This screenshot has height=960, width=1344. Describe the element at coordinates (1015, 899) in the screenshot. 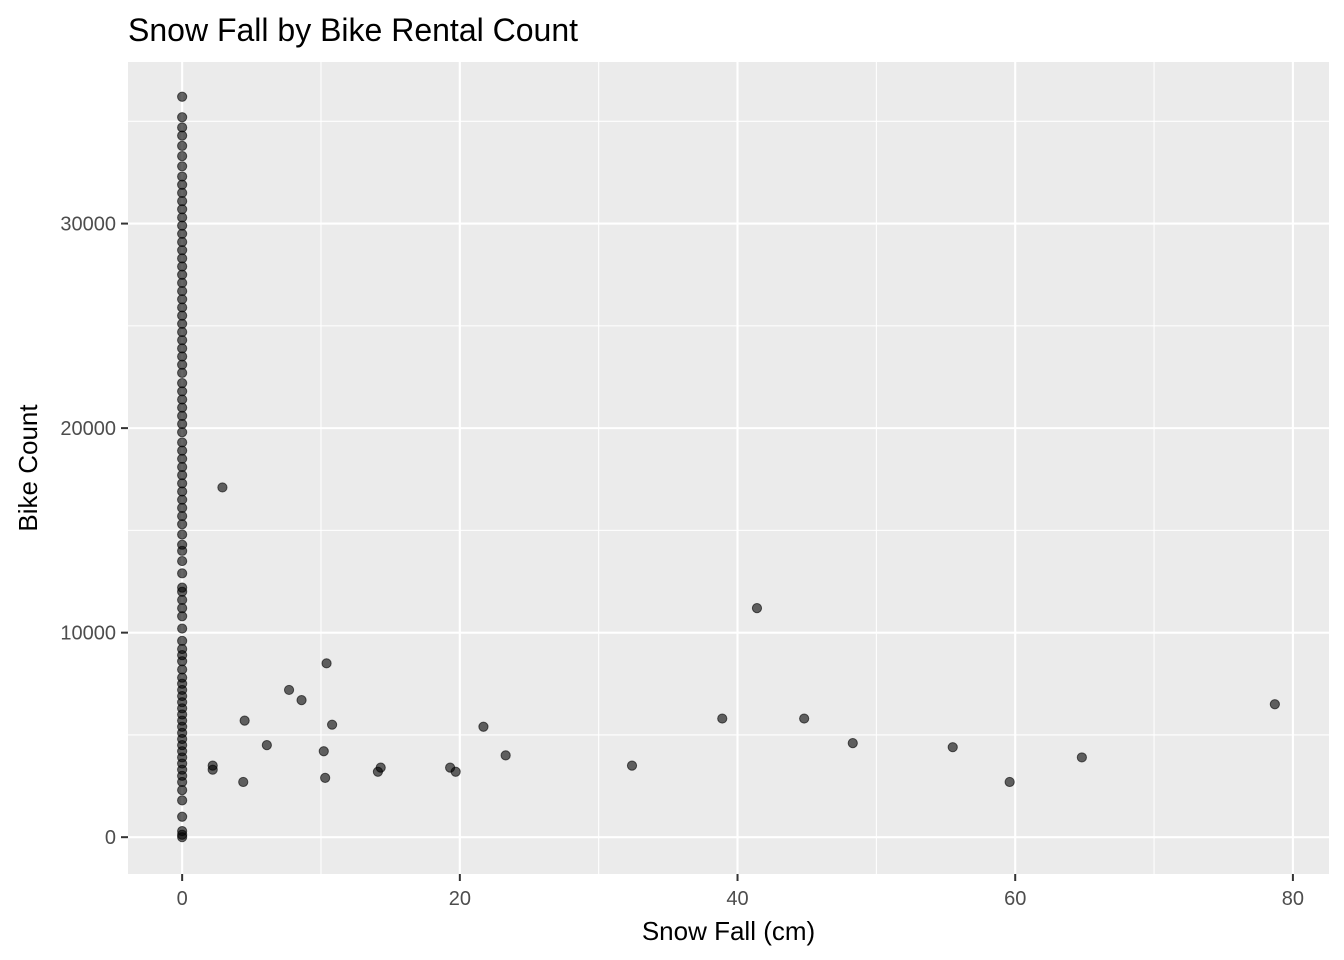

I see `x-tick-label: 60` at that location.